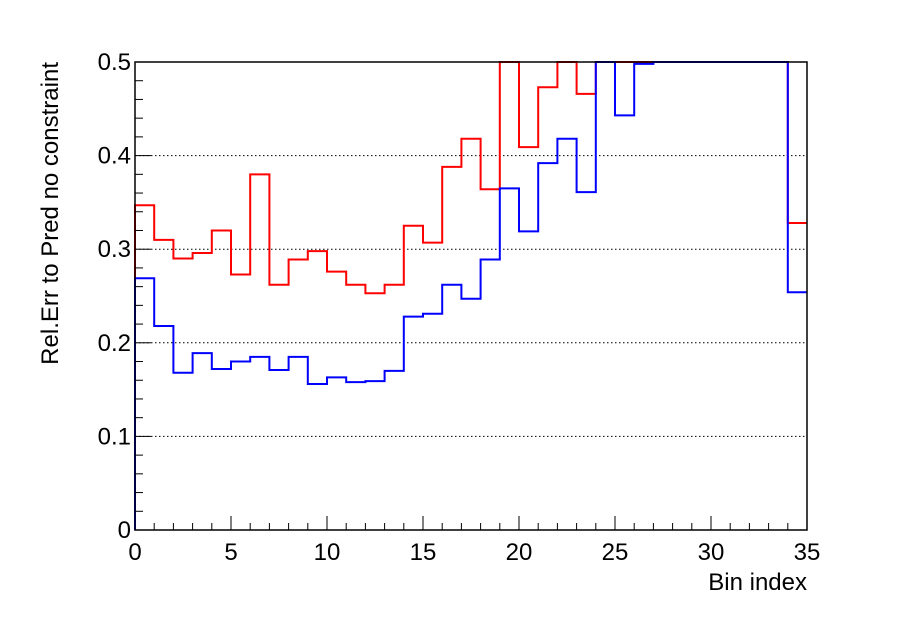 The height and width of the screenshot is (625, 898). I want to click on y-tick-label: 0.4, so click(114, 156).